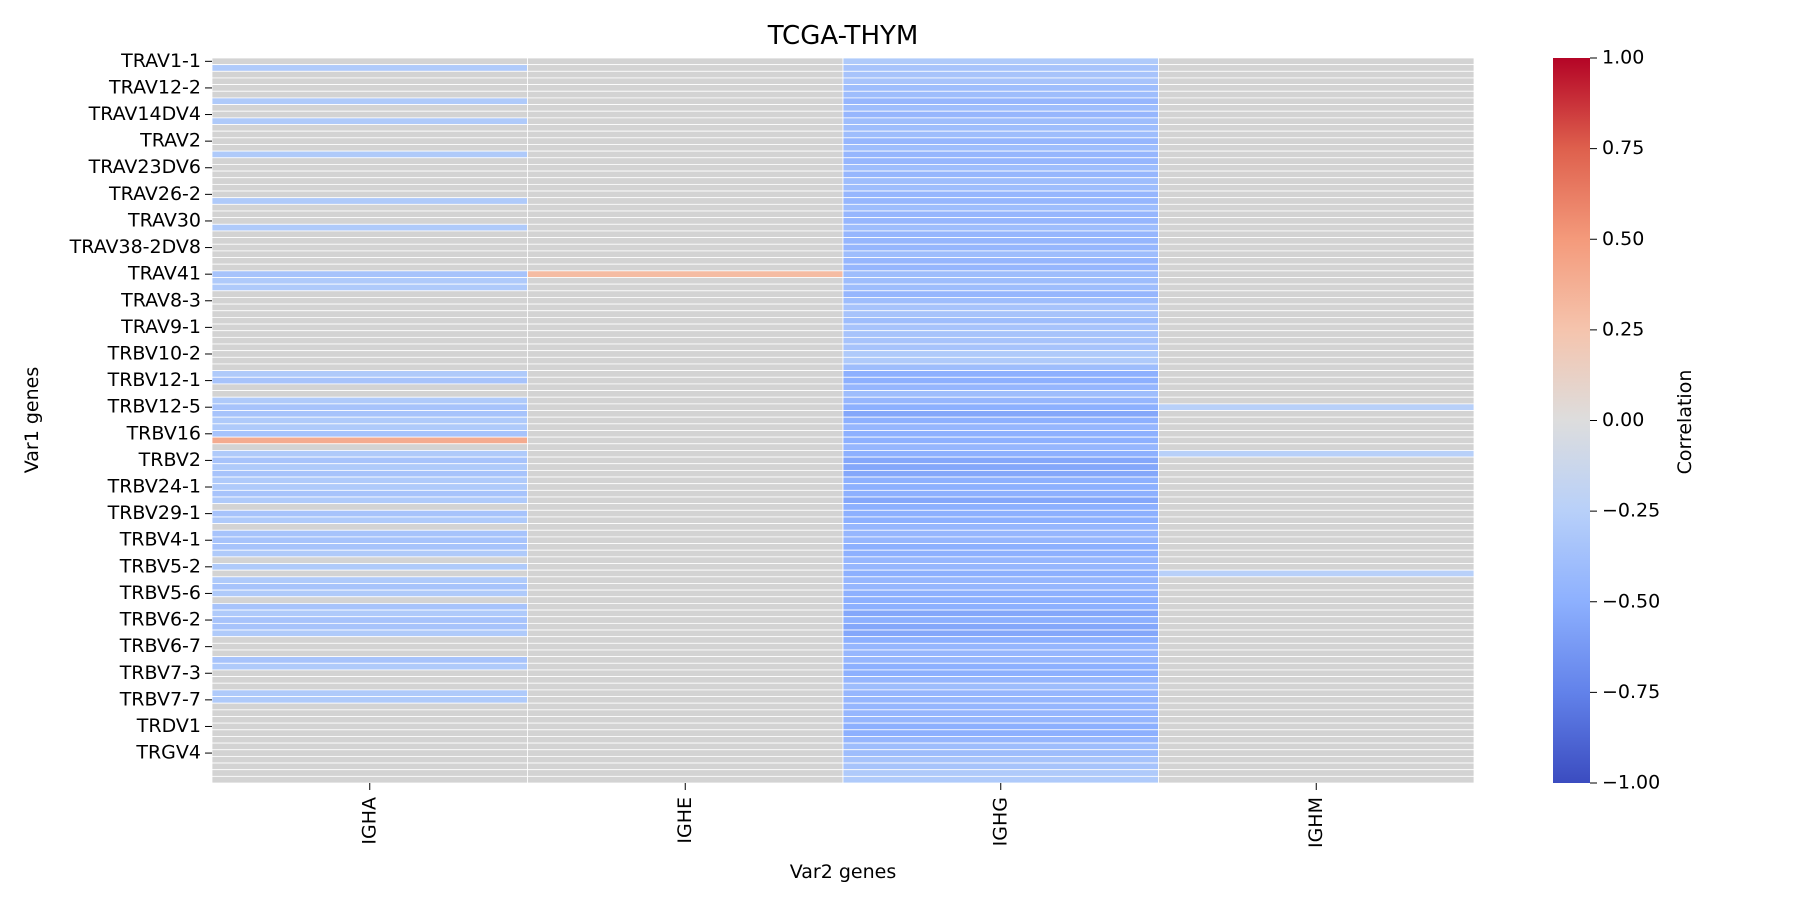 Image resolution: width=1800 pixels, height=900 pixels. Describe the element at coordinates (160, 300) in the screenshot. I see `y-tick-label: TRAV8-3` at that location.